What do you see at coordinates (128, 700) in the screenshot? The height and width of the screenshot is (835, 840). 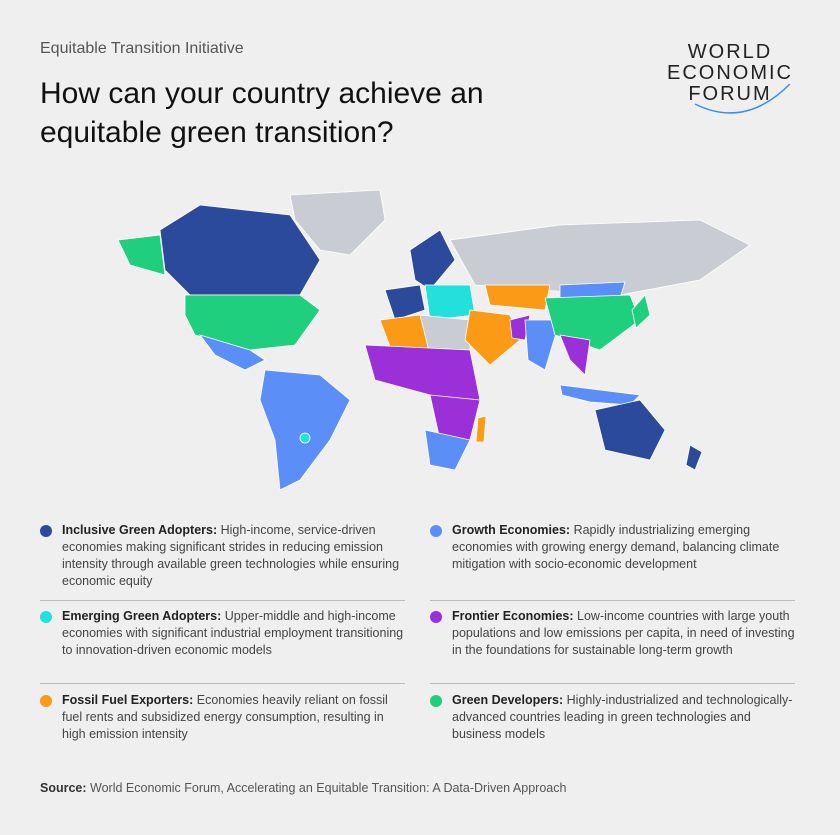 I see `legend-title: Fossil Fuel Exporters:` at bounding box center [128, 700].